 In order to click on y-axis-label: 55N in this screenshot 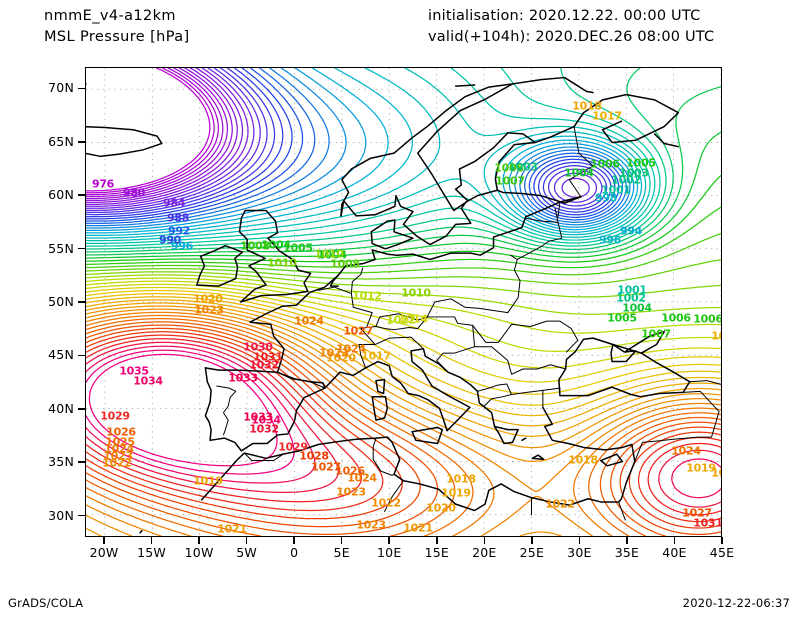, I will do `click(61, 248)`.